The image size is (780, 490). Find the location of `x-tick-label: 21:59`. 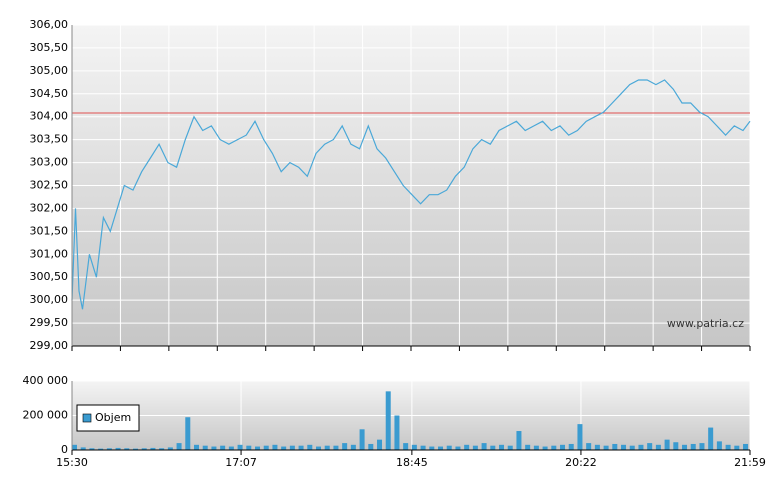

x-tick-label: 21:59 is located at coordinates (750, 462).